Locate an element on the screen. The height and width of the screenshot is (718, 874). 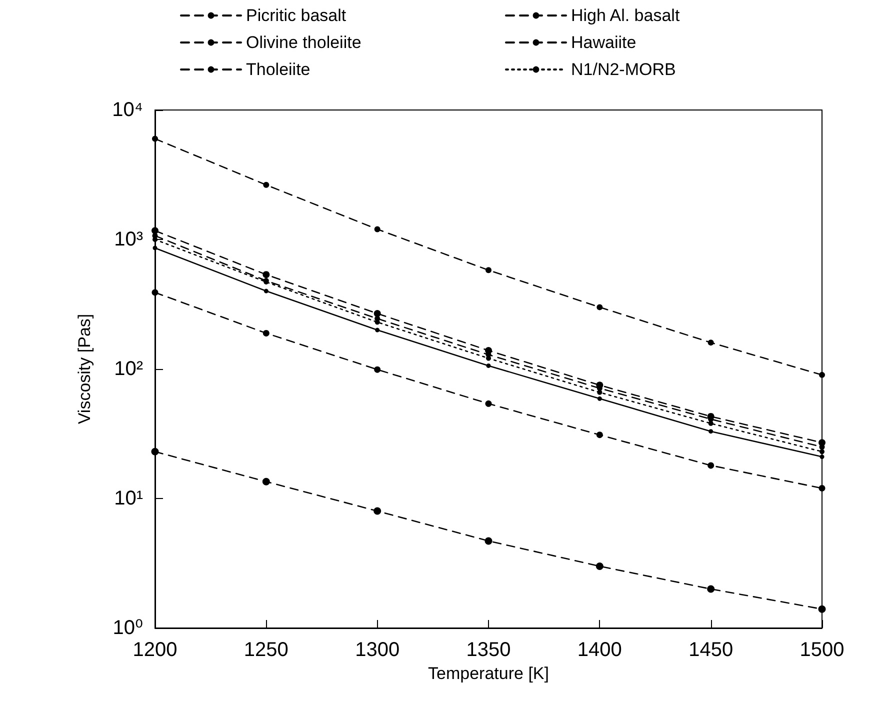
x-tick-label: 1350 is located at coordinates (488, 650).